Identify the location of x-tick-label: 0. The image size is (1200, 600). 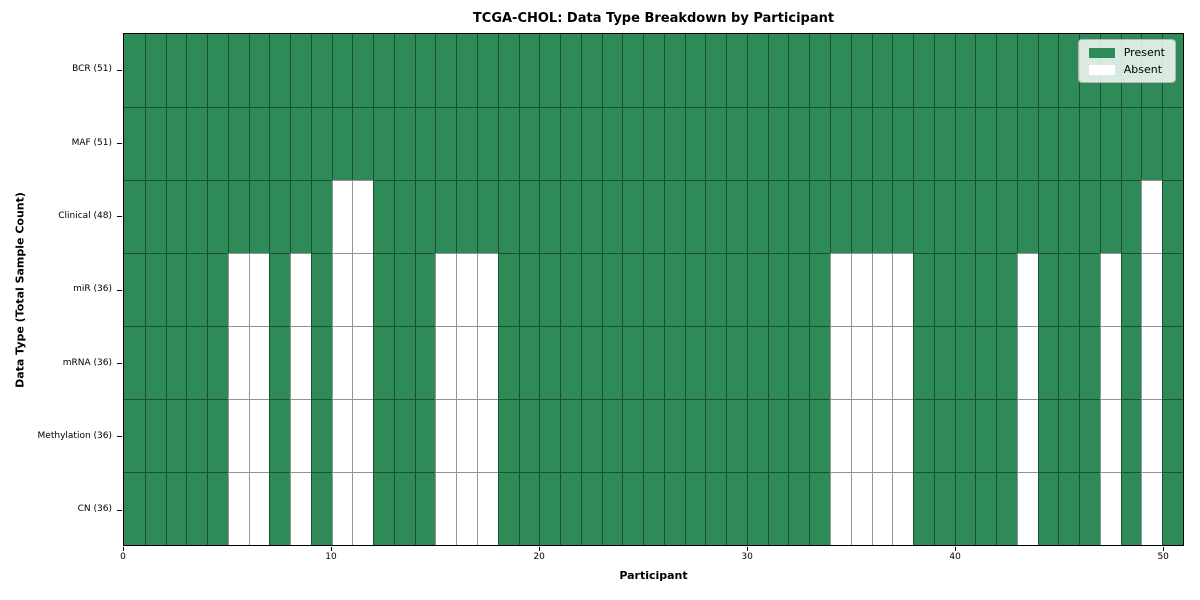
(123, 557).